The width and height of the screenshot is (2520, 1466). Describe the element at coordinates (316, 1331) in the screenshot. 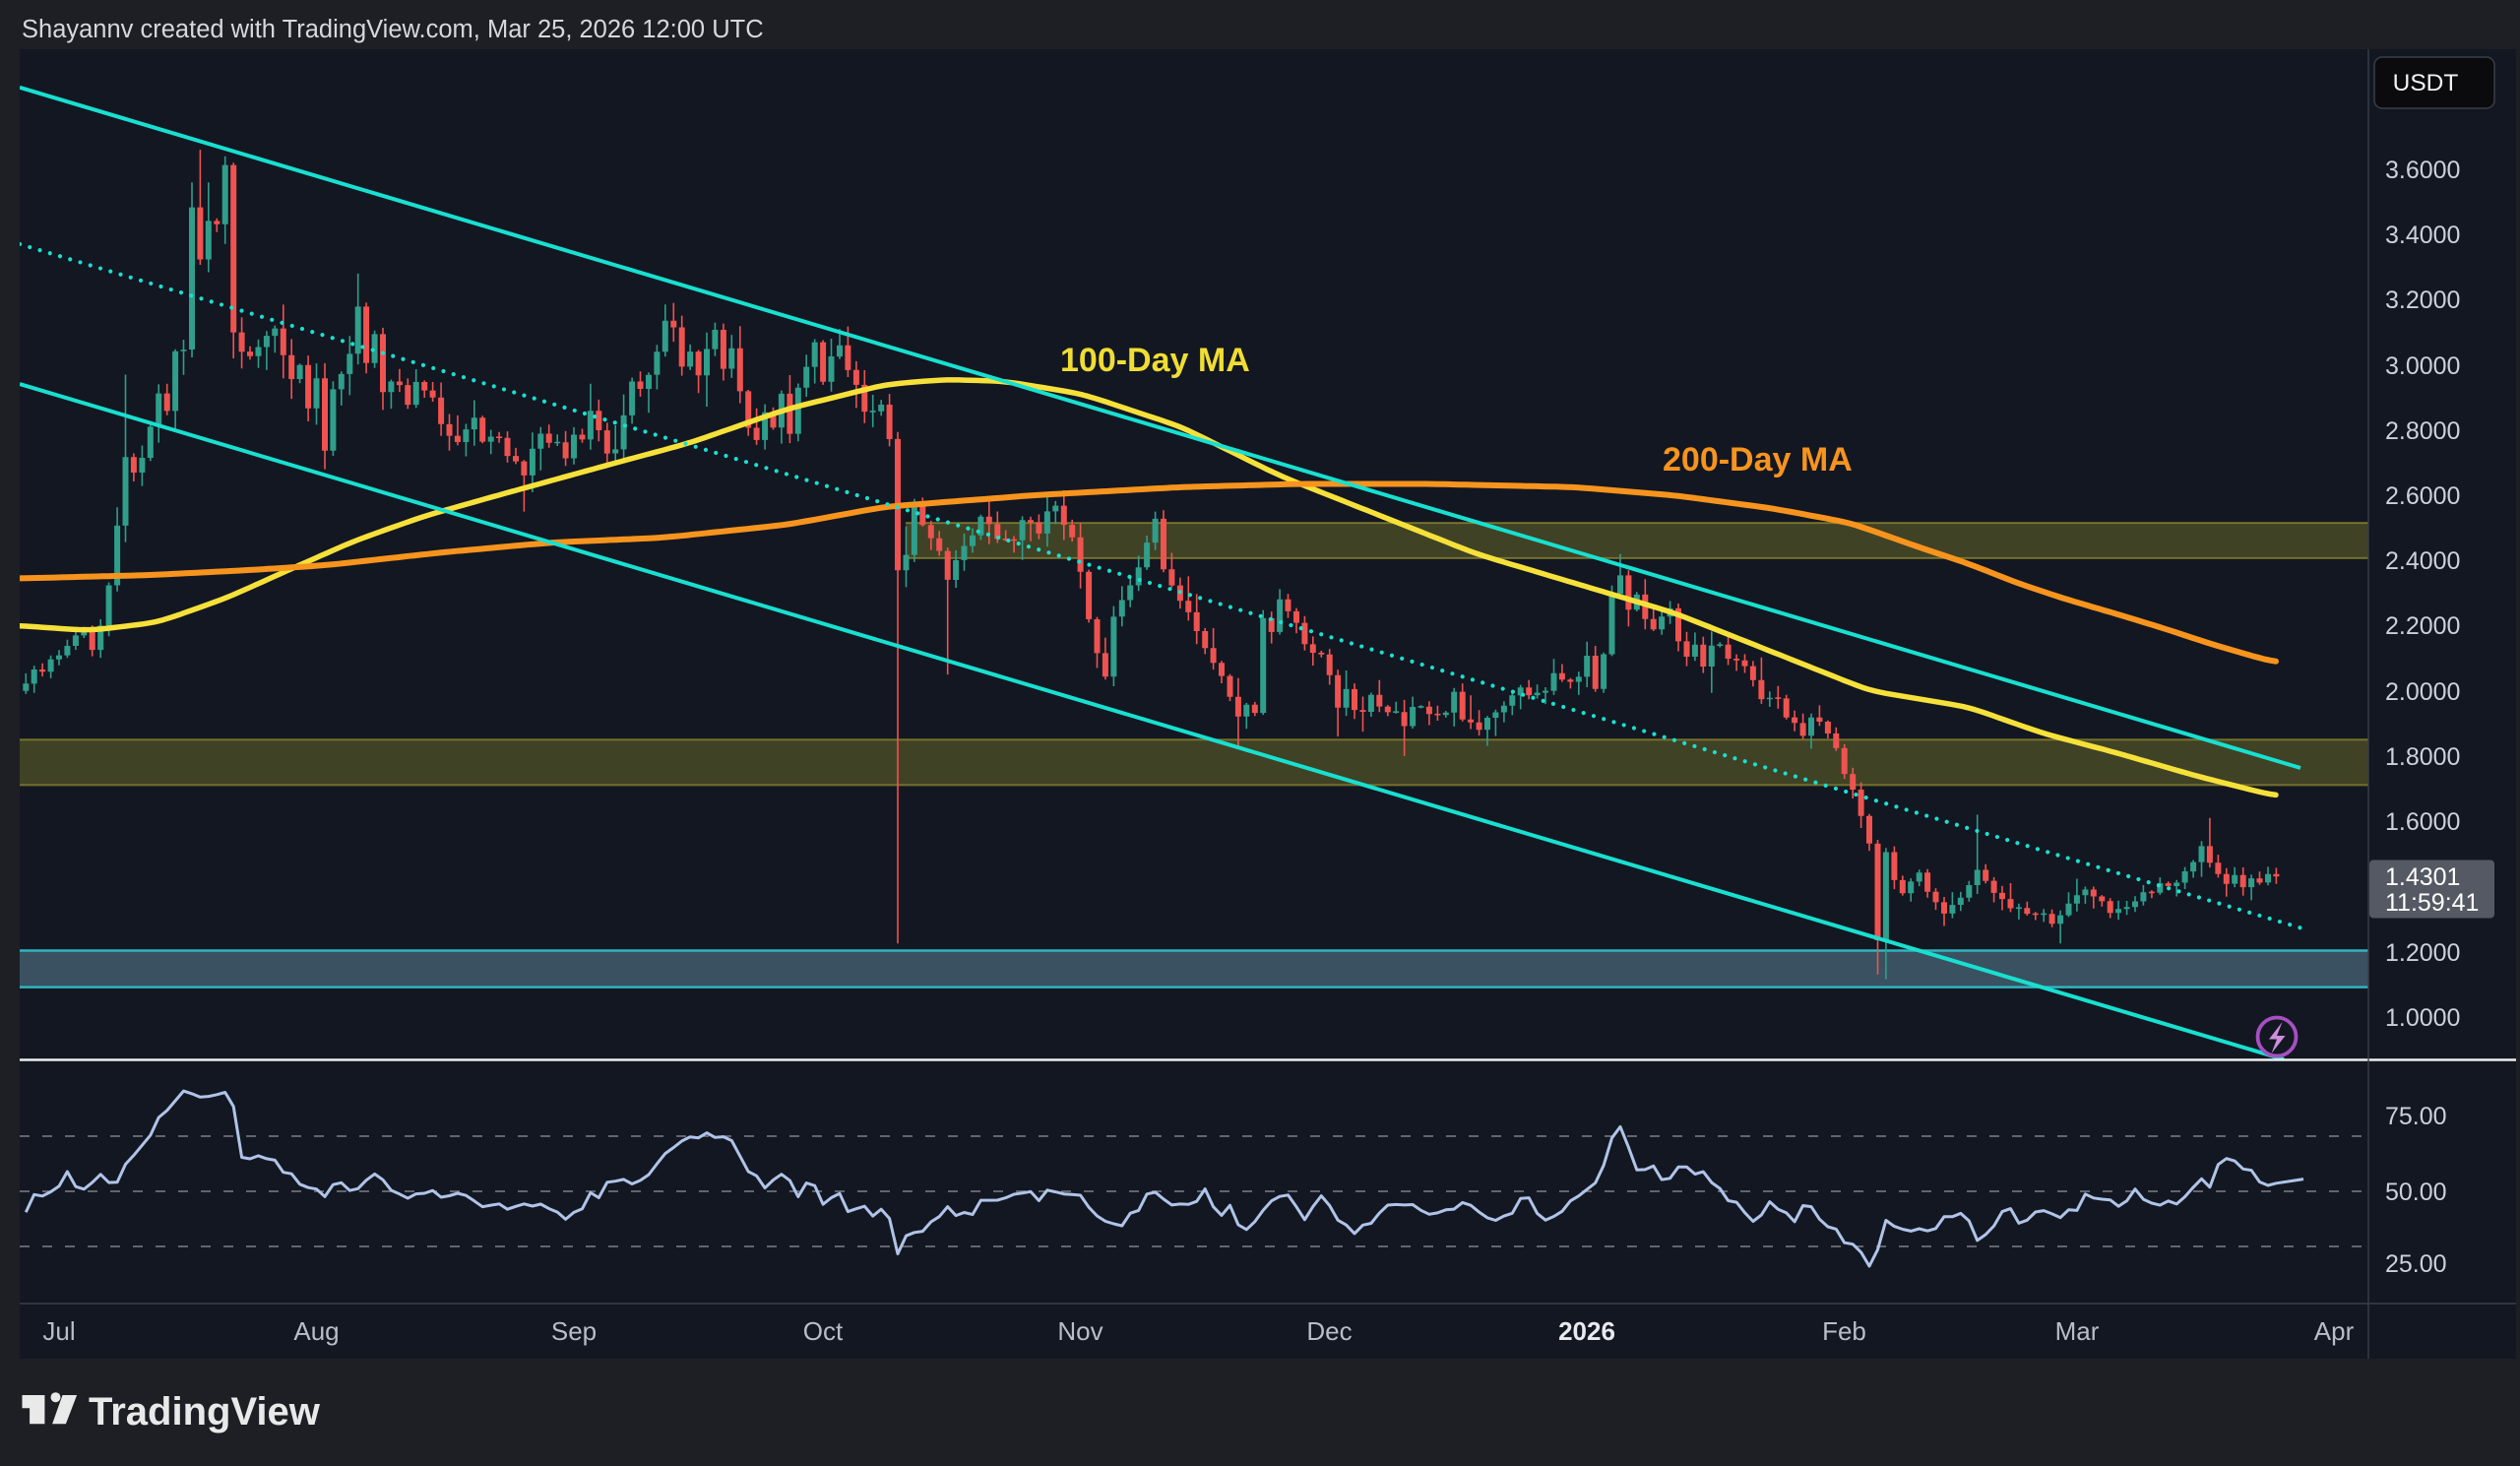

I see `svg-text: Aug` at that location.